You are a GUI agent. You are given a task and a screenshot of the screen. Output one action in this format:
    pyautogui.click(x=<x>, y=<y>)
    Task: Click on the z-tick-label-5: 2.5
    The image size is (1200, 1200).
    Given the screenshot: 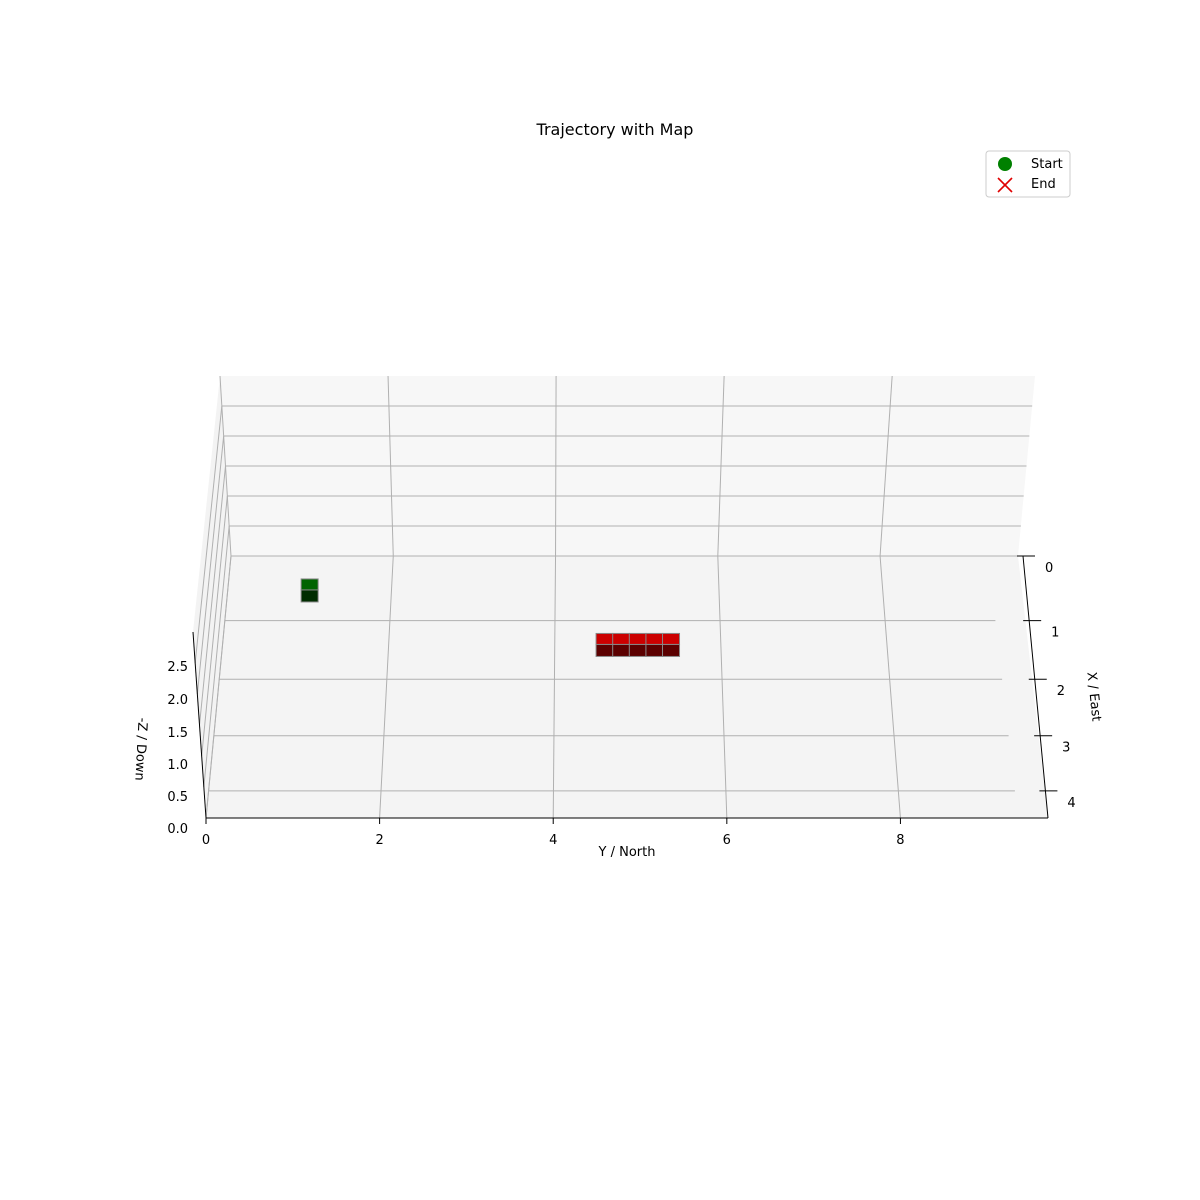 What is the action you would take?
    pyautogui.click(x=177, y=667)
    